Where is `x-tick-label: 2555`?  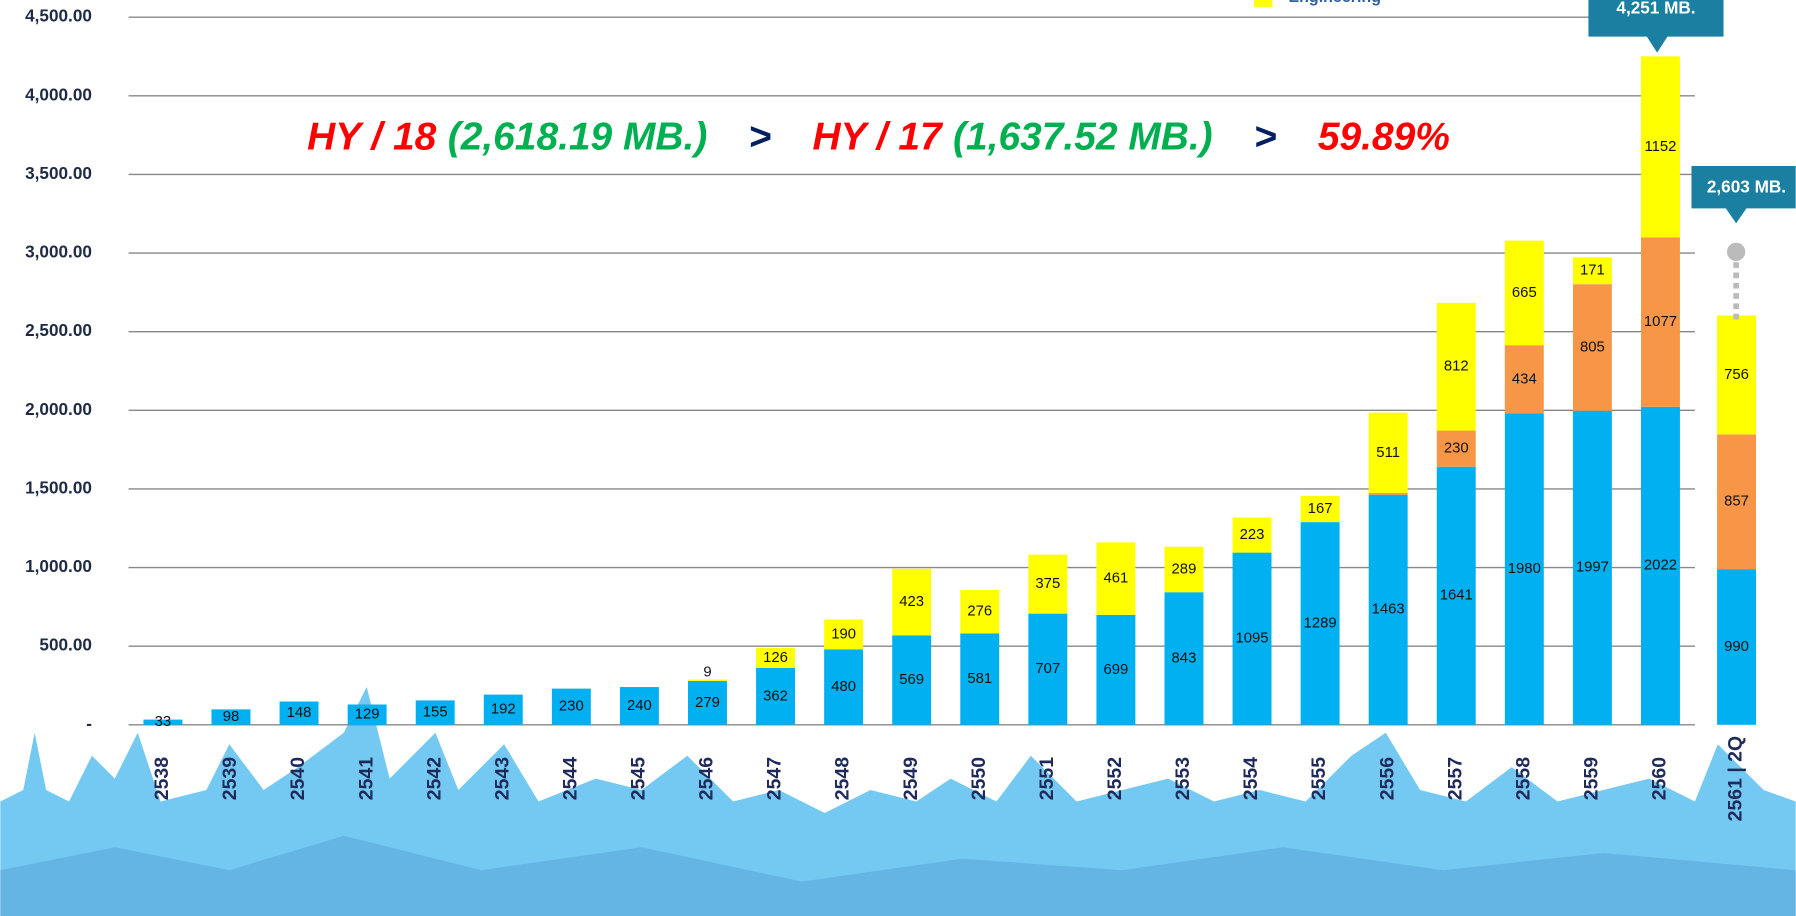
x-tick-label: 2555 is located at coordinates (1319, 778).